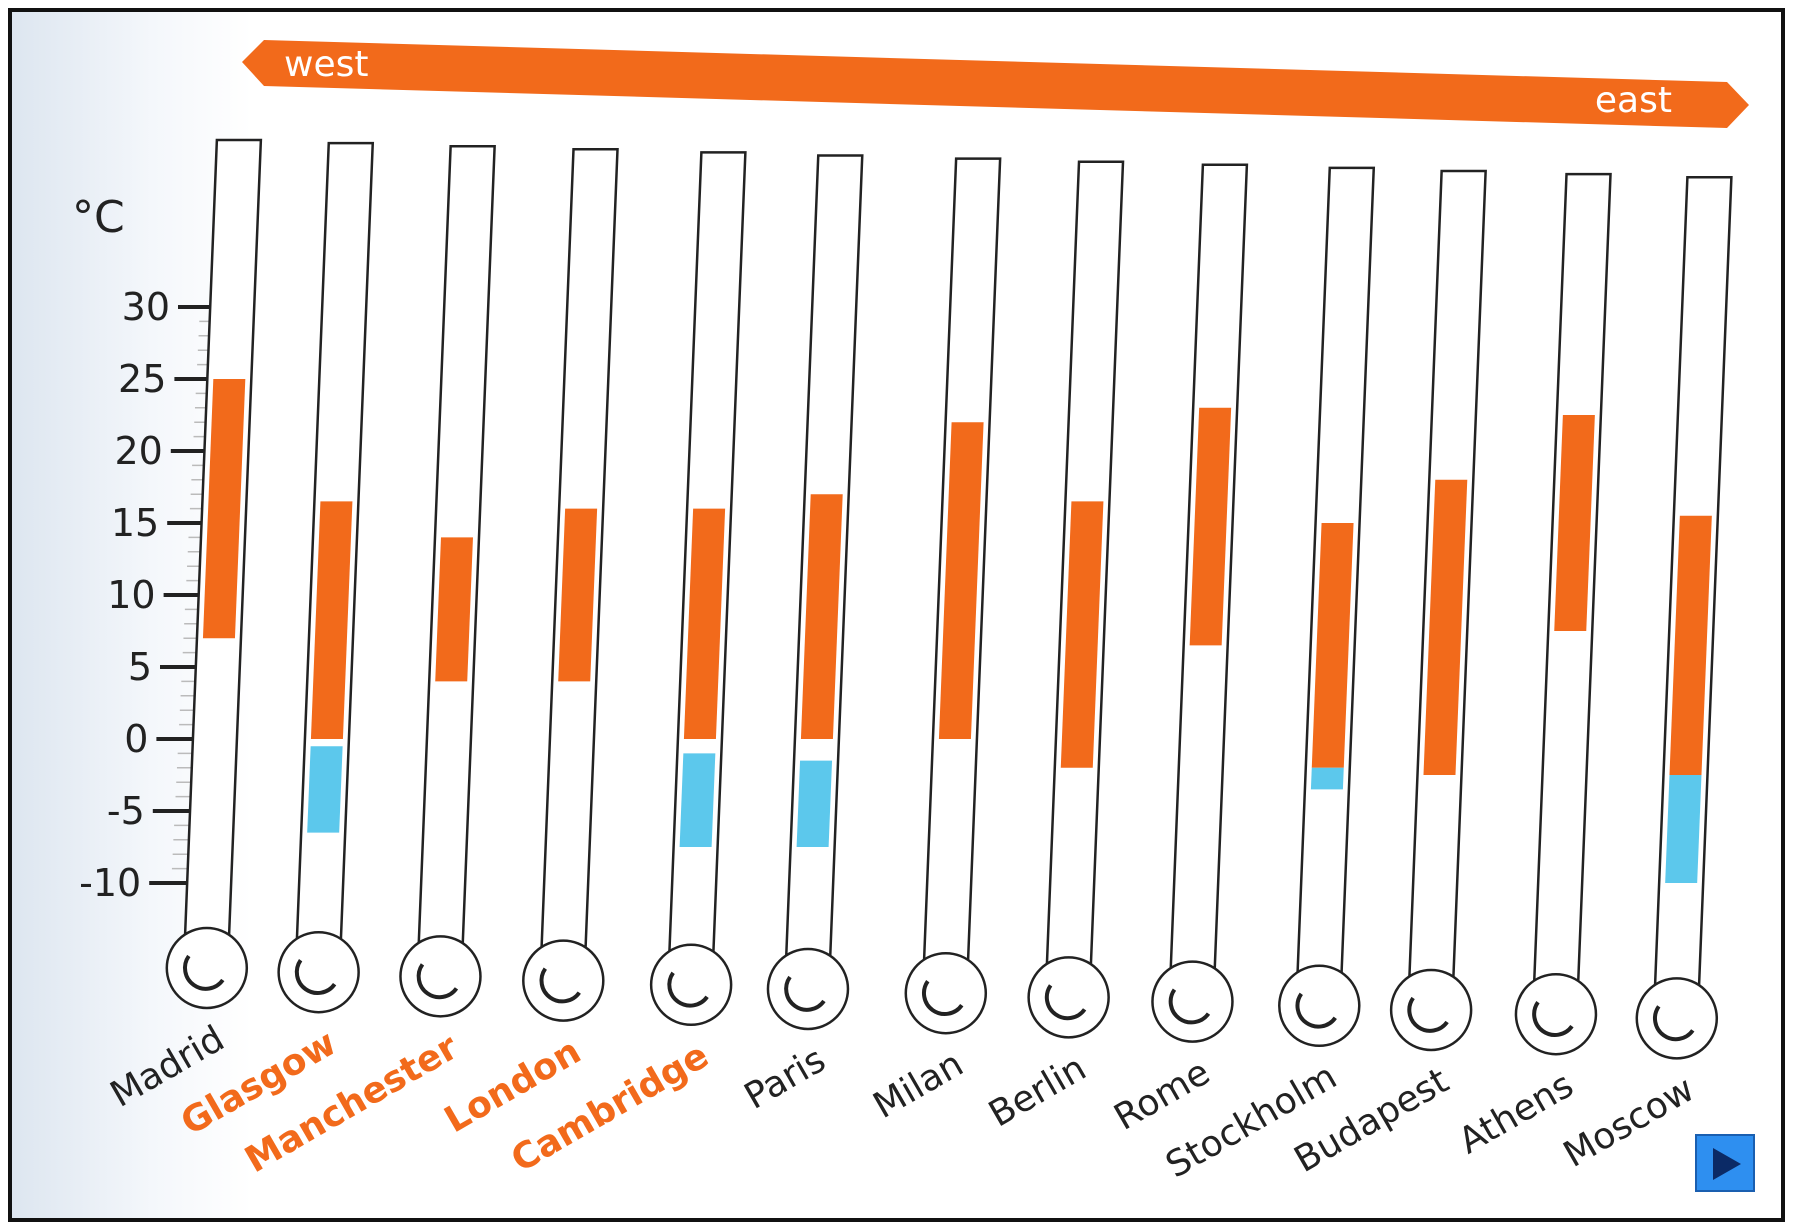  What do you see at coordinates (142, 379) in the screenshot?
I see `tick-label: 25` at bounding box center [142, 379].